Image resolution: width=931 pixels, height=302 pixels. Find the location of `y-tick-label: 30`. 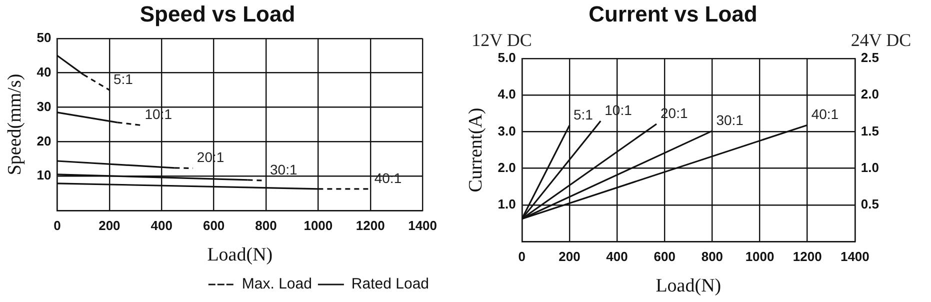

y-tick-label: 30 is located at coordinates (44, 106).